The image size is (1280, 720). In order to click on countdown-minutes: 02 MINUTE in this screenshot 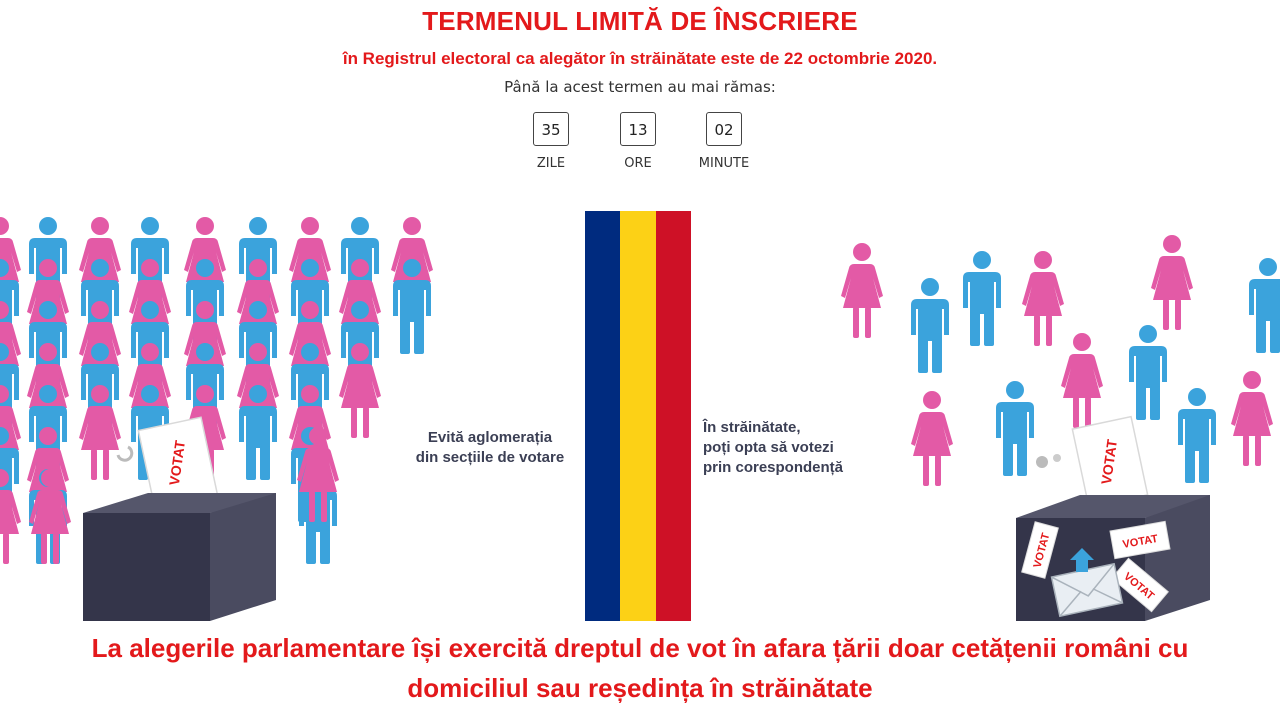, I will do `click(724, 141)`.